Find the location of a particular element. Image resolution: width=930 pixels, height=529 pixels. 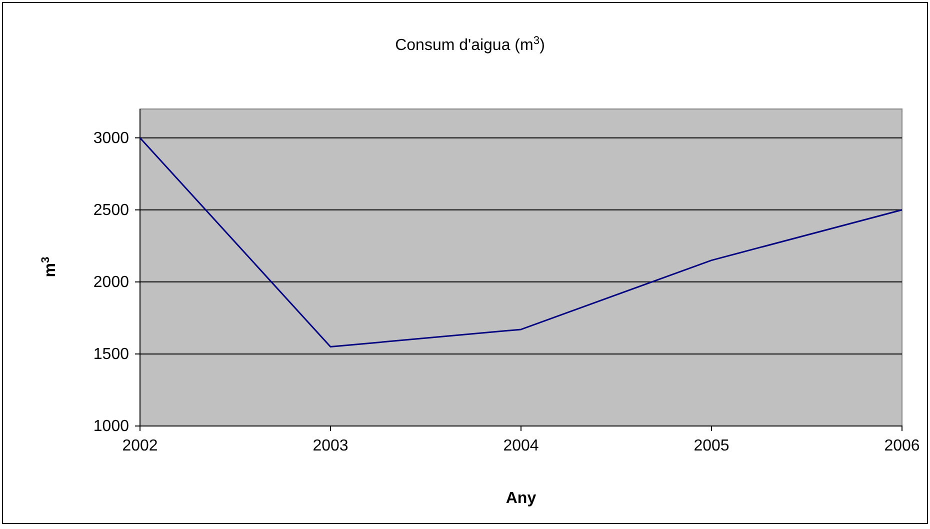

y-tick-label: 2500 is located at coordinates (111, 210).